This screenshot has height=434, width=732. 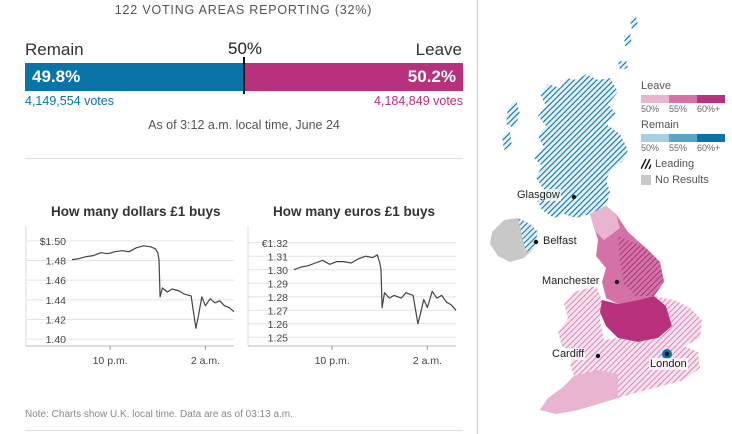 What do you see at coordinates (278, 298) in the screenshot?
I see `y-tick-label: 1.28` at bounding box center [278, 298].